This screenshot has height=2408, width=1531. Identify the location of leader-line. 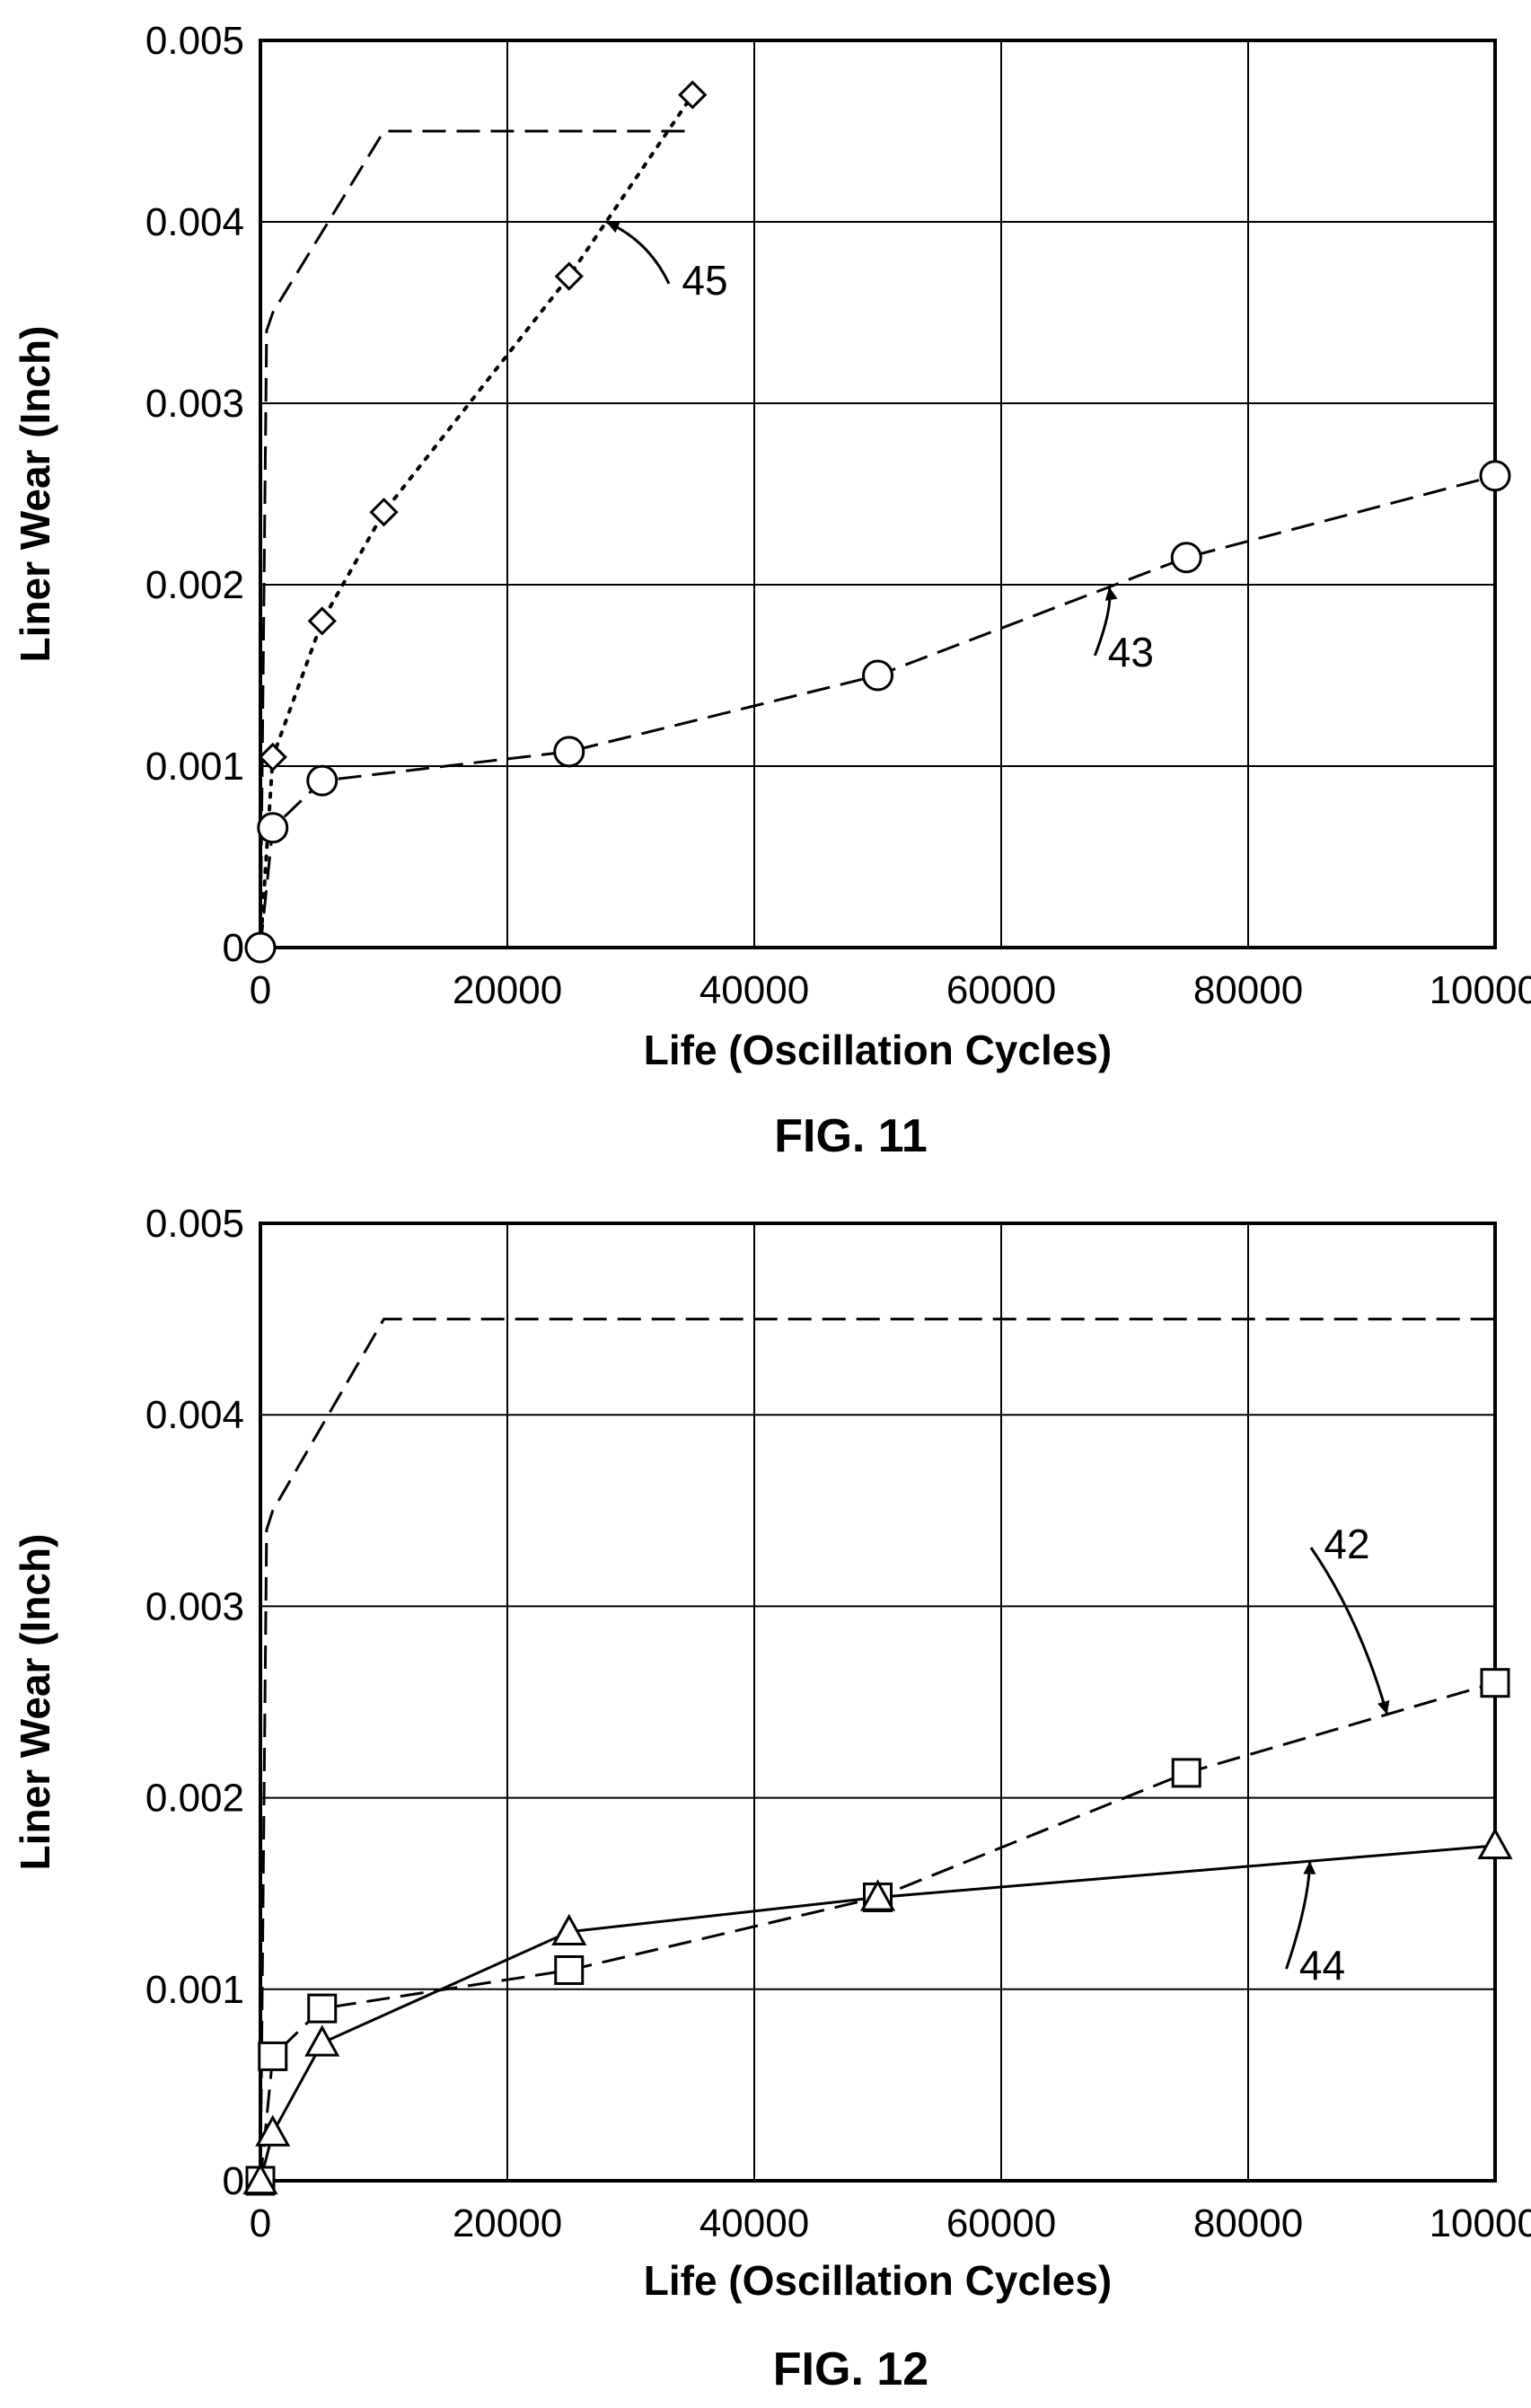
(1349, 1631).